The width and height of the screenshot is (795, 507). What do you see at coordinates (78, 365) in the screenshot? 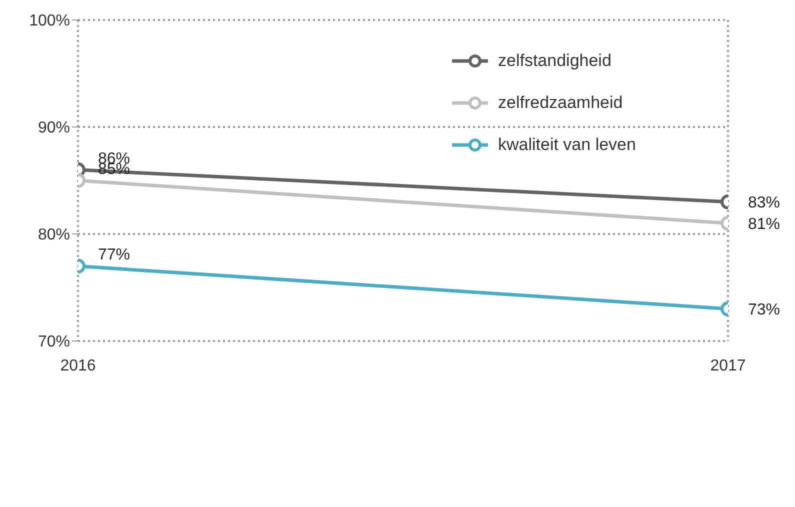
I see `x-tick-label: 2016` at bounding box center [78, 365].